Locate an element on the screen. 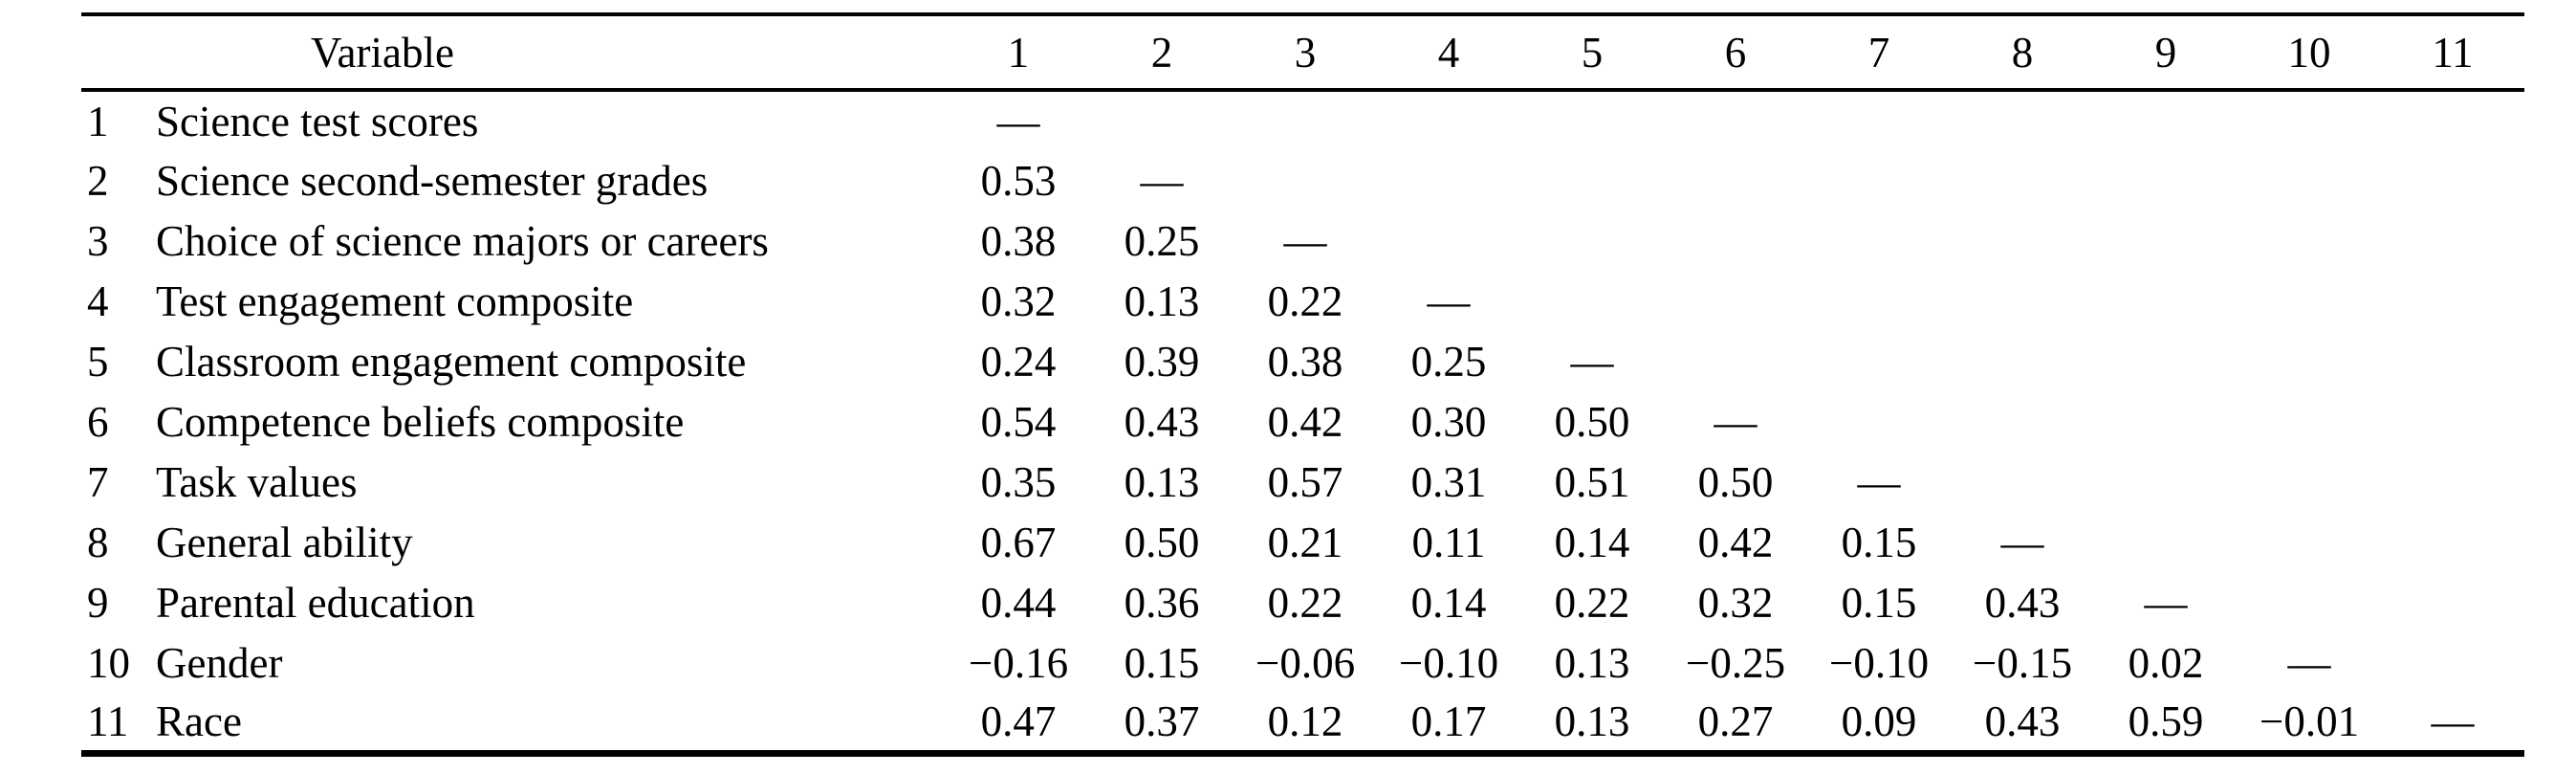  variable-name-cell: Choice of science majors or careers is located at coordinates (462, 240).